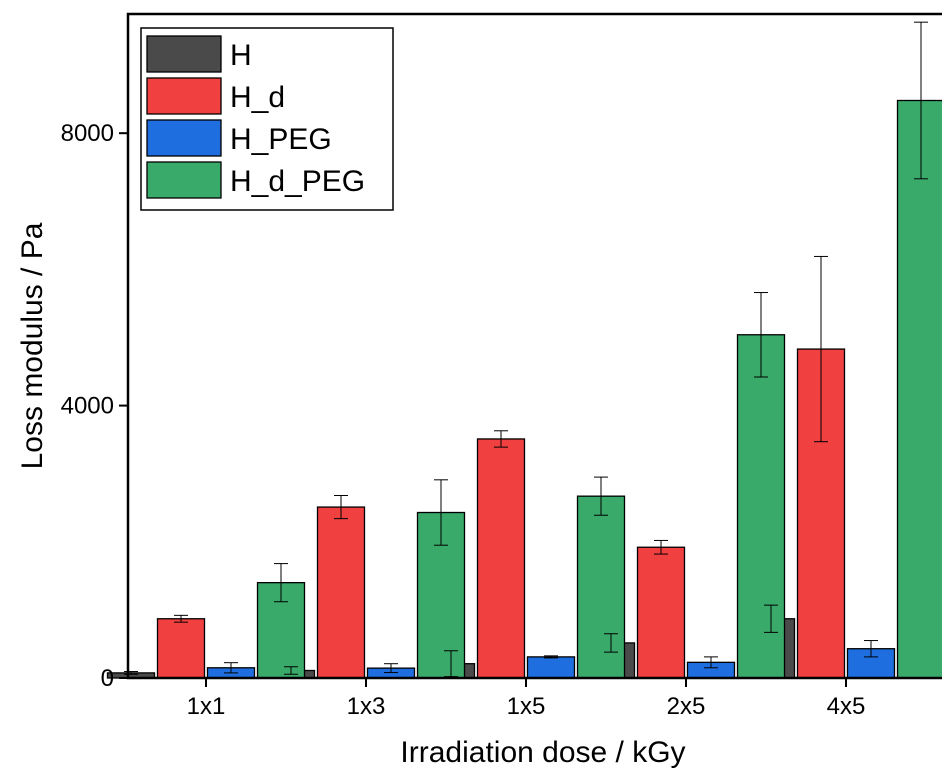  What do you see at coordinates (181, 618) in the screenshot?
I see `error-bar-H_d-1x1` at bounding box center [181, 618].